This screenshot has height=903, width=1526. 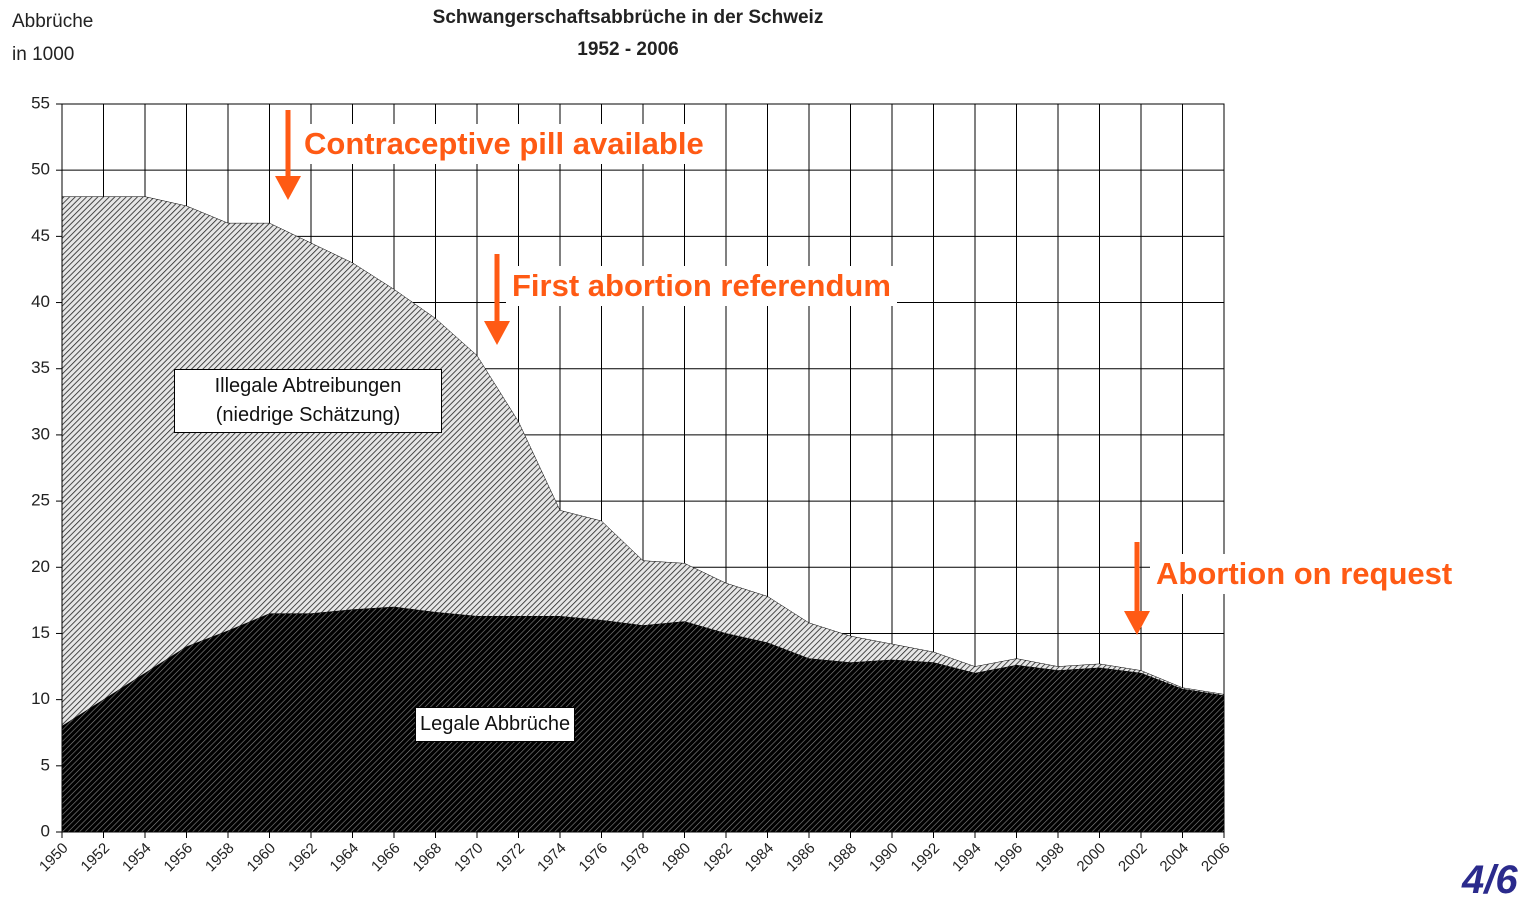 I want to click on series-label: Legale Abbrüche, so click(x=495, y=724).